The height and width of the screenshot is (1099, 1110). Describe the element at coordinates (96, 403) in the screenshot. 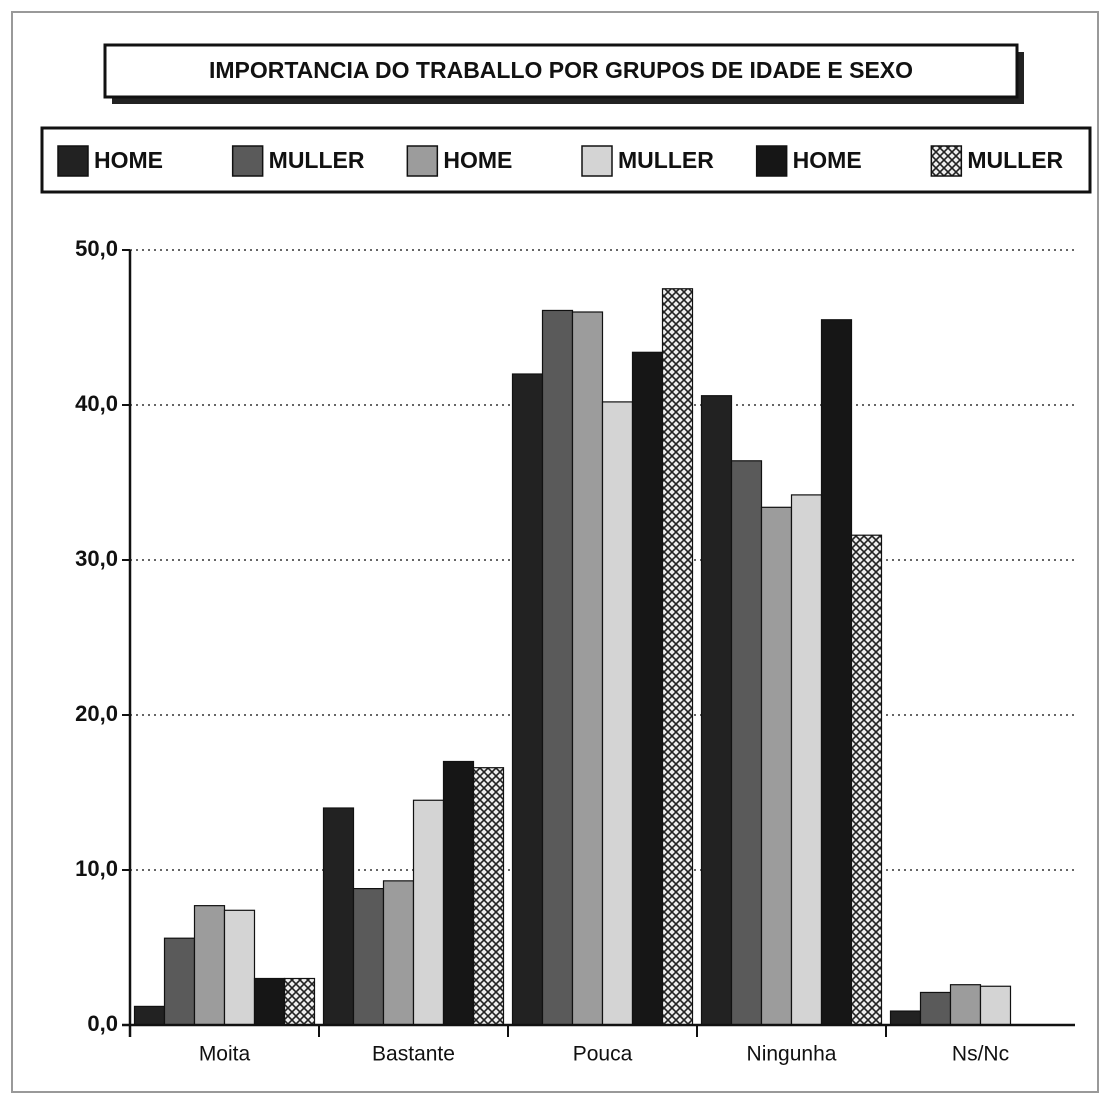

I see `y-tick-label: 40,0` at that location.